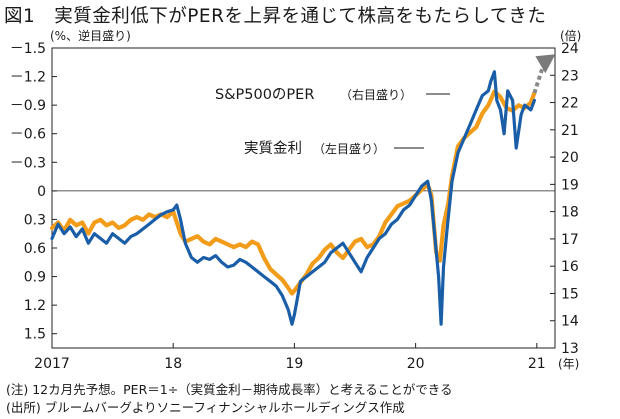 The image size is (620, 419). What do you see at coordinates (570, 213) in the screenshot?
I see `right-tick-label: 18` at bounding box center [570, 213].